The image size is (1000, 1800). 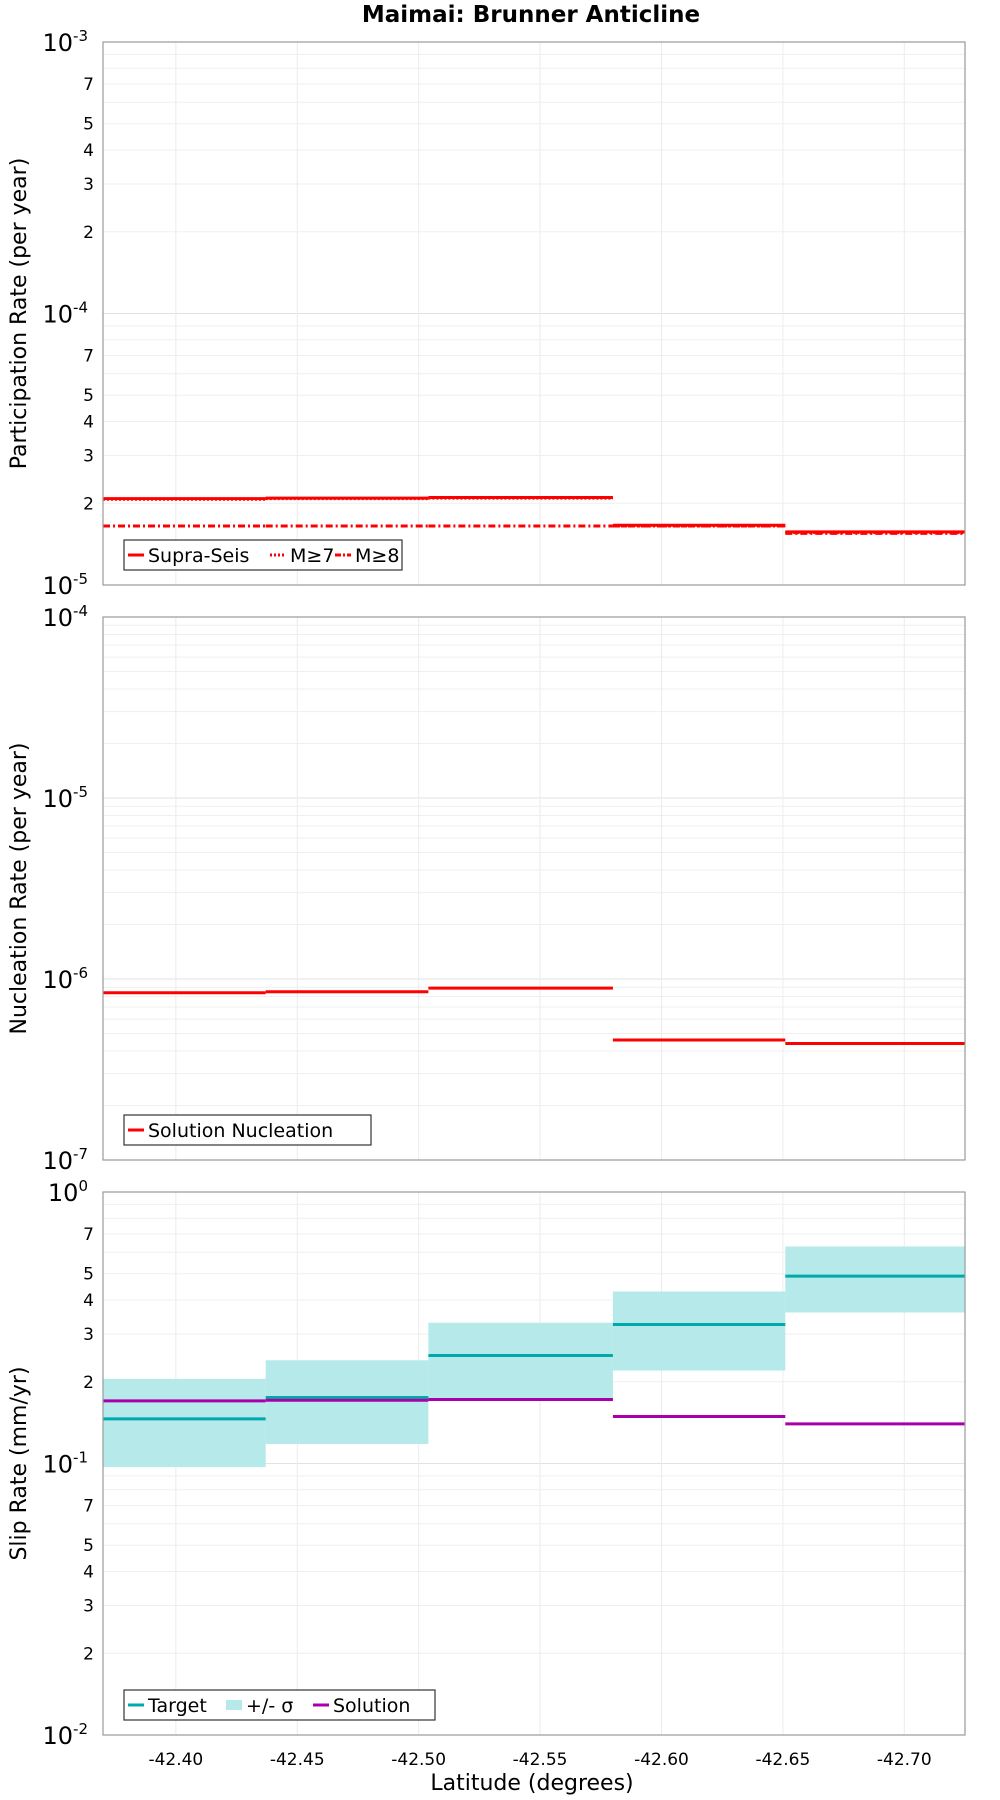 I want to click on x-tick-label: -42.65, so click(x=782, y=1760).